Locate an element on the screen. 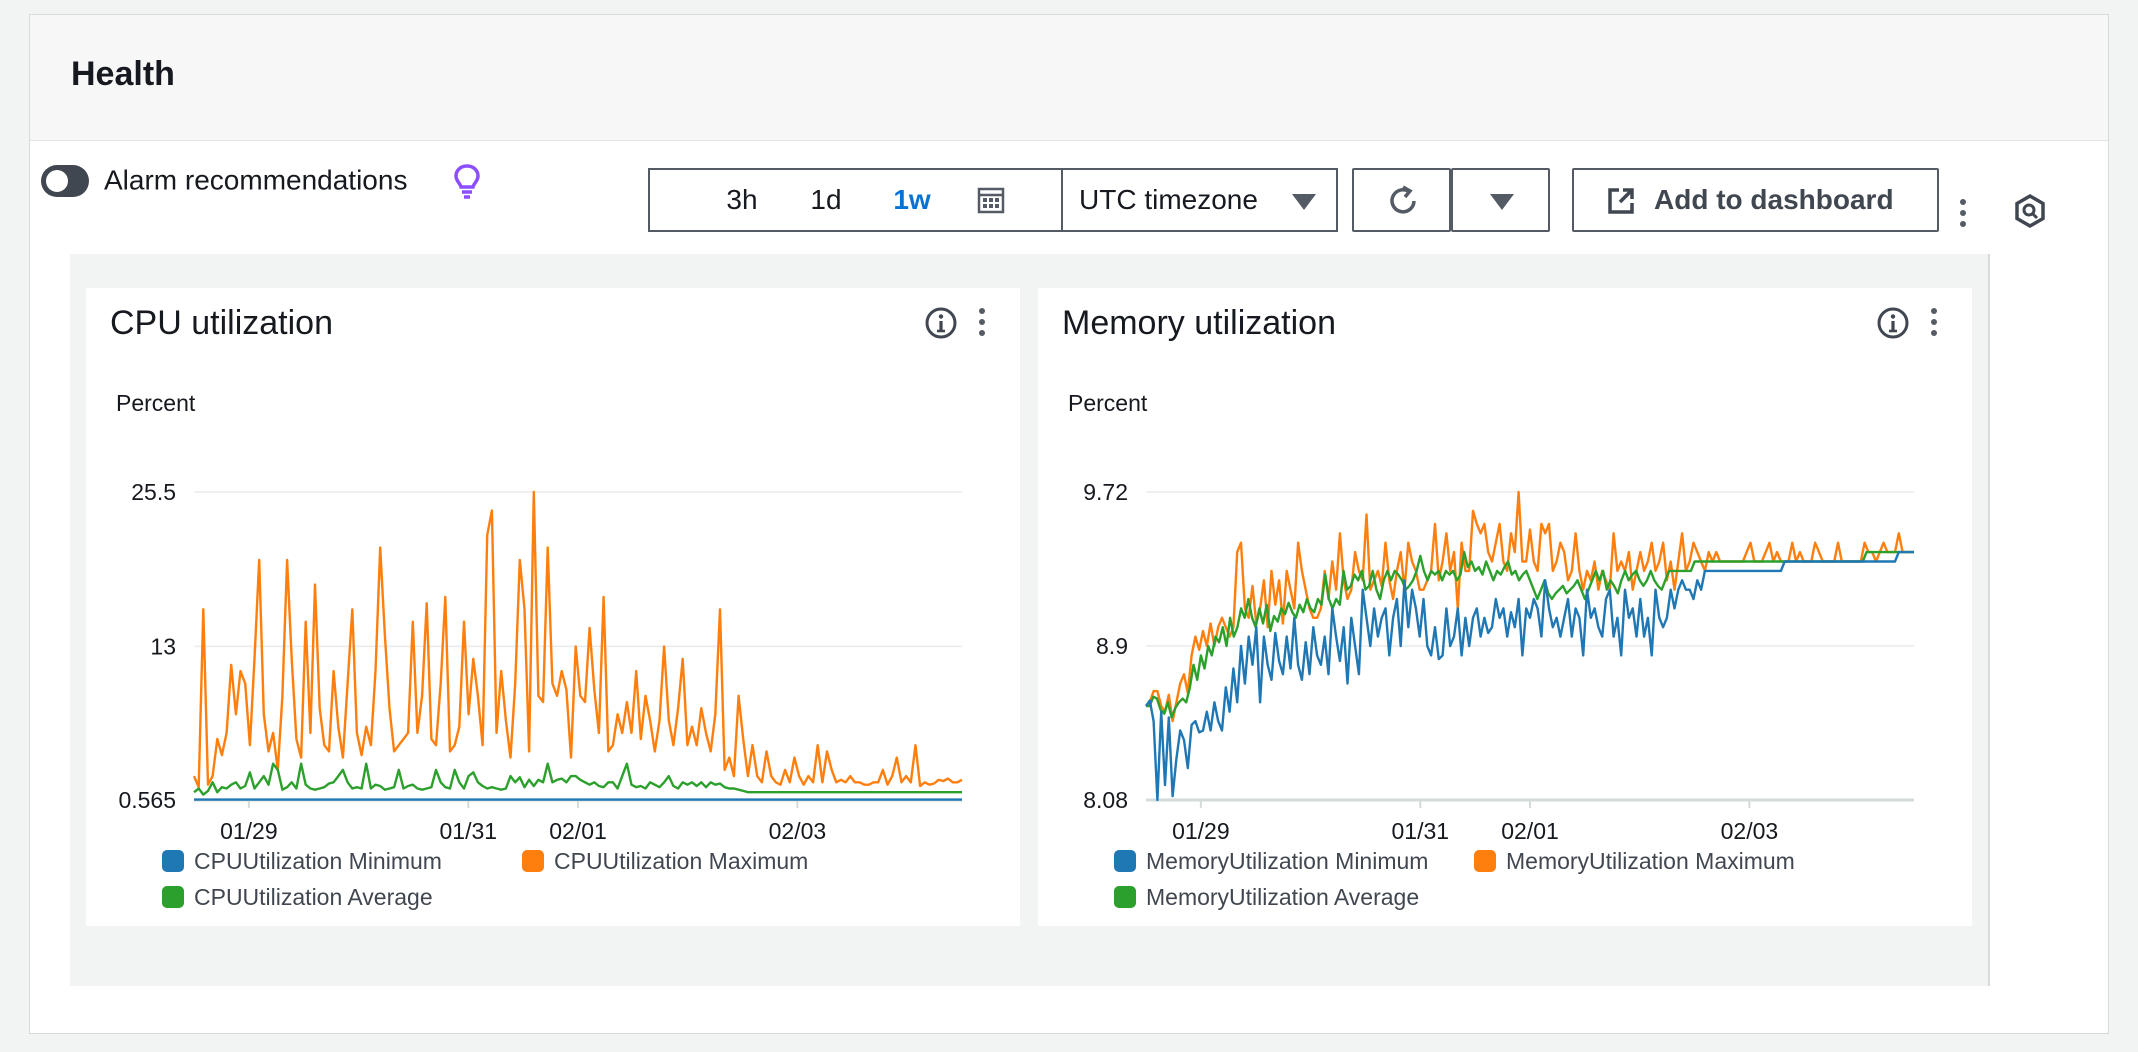 The image size is (2138, 1052). toolbar: 3h 1d 1w UTC timezone Add to dashboard is located at coordinates (1298, 200).